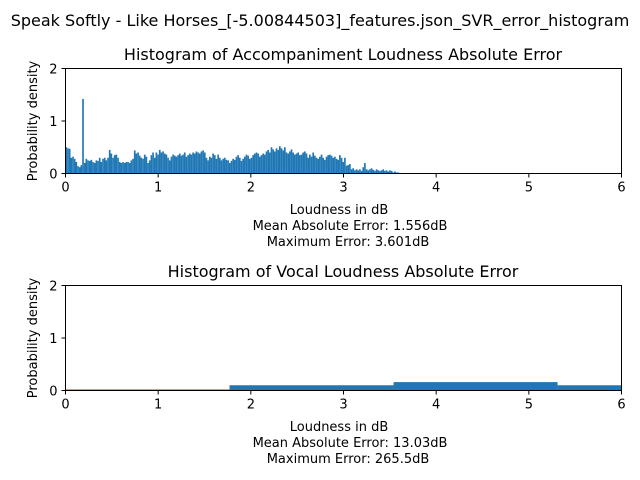 Image resolution: width=640 pixels, height=480 pixels. Describe the element at coordinates (53, 122) in the screenshot. I see `y-tick-label: 1` at that location.